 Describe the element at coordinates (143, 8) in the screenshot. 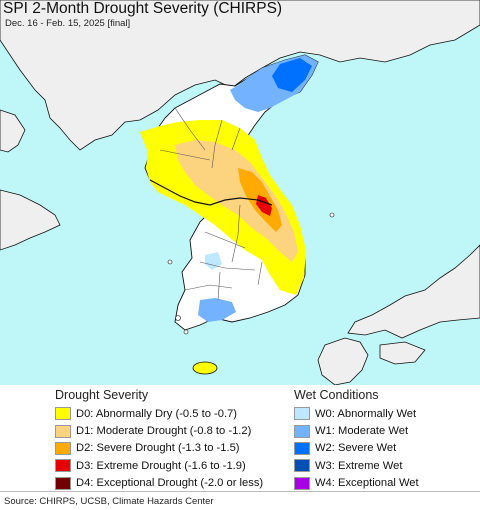

I see `map-title: SPI 2-Month Drought Severity (CHIRPS)` at that location.